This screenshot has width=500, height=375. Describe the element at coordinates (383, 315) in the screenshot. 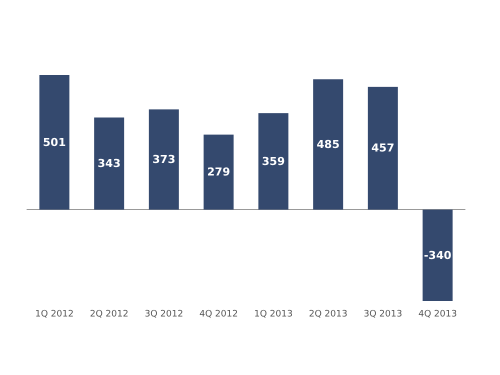

I see `x-tick-label: 3Q 2013` at that location.